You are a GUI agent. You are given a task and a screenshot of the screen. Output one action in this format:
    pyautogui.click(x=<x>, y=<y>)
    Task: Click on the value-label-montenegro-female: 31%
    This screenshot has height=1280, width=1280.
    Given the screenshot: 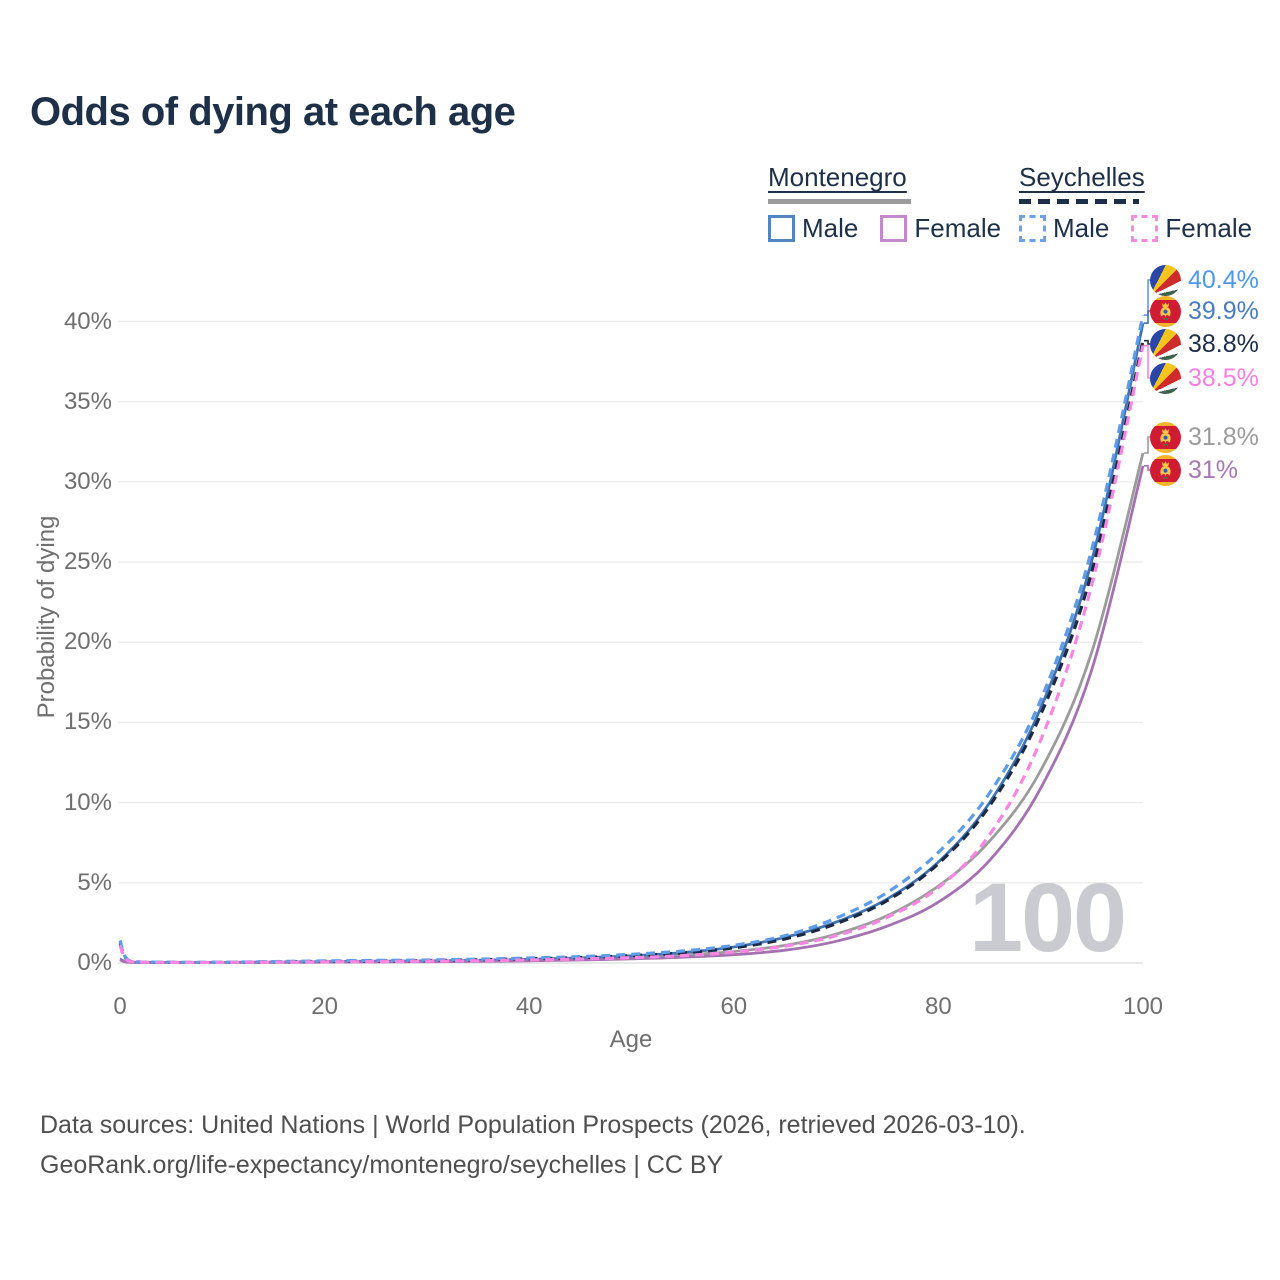 What is the action you would take?
    pyautogui.click(x=1194, y=470)
    